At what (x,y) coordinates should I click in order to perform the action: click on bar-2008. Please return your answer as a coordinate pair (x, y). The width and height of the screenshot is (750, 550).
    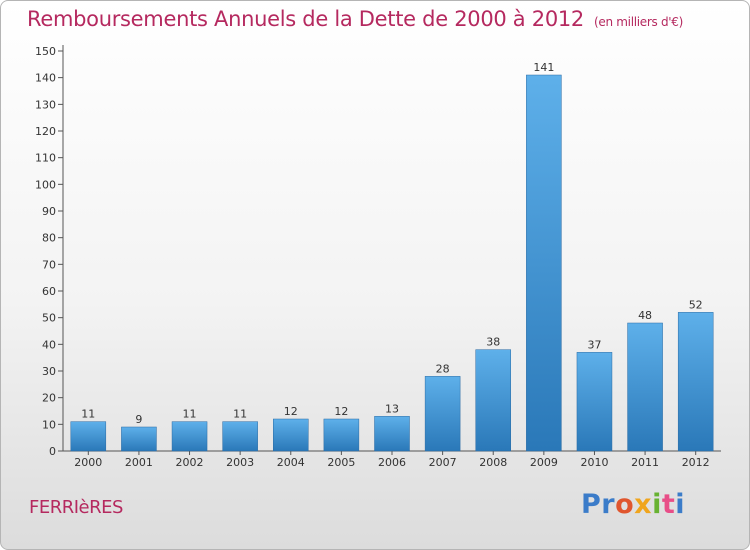
    Looking at the image, I should click on (493, 400).